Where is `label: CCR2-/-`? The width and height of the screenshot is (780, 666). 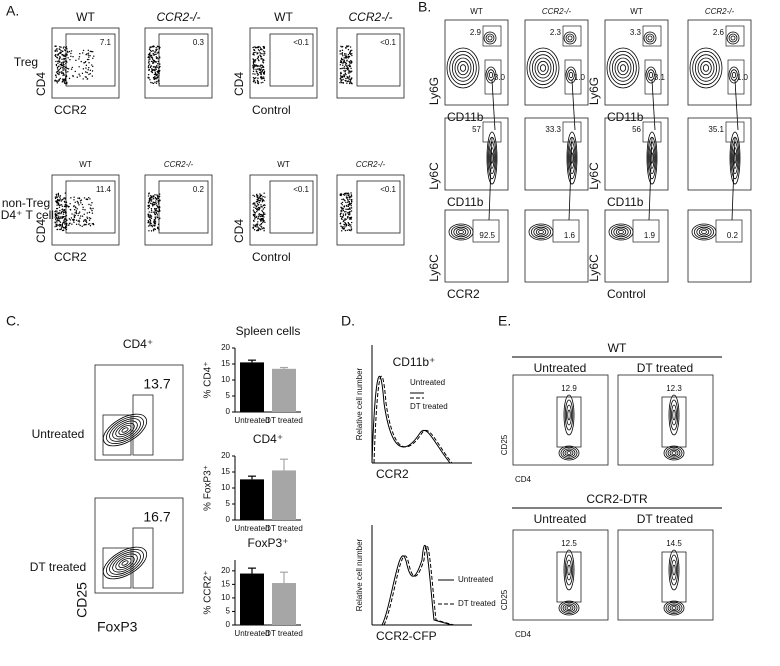
label: CCR2-/- is located at coordinates (179, 164).